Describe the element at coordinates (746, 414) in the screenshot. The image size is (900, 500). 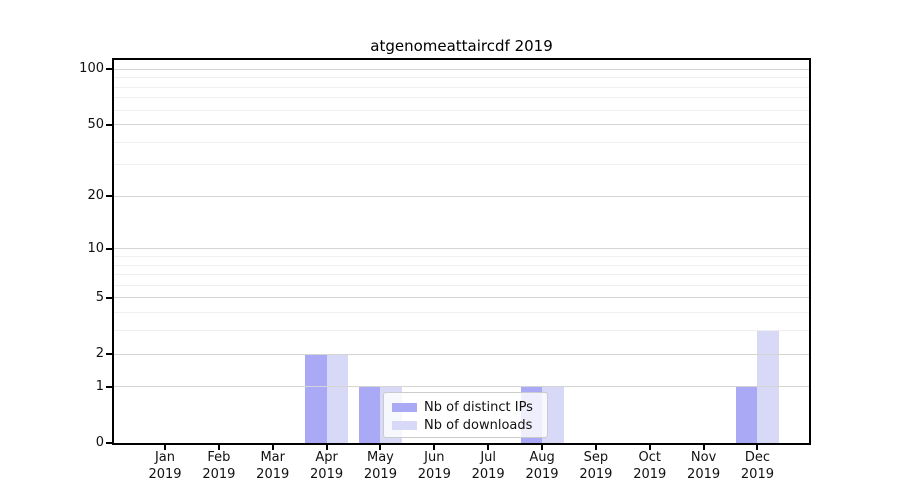
I see `bar-dec-distinct-ips` at that location.